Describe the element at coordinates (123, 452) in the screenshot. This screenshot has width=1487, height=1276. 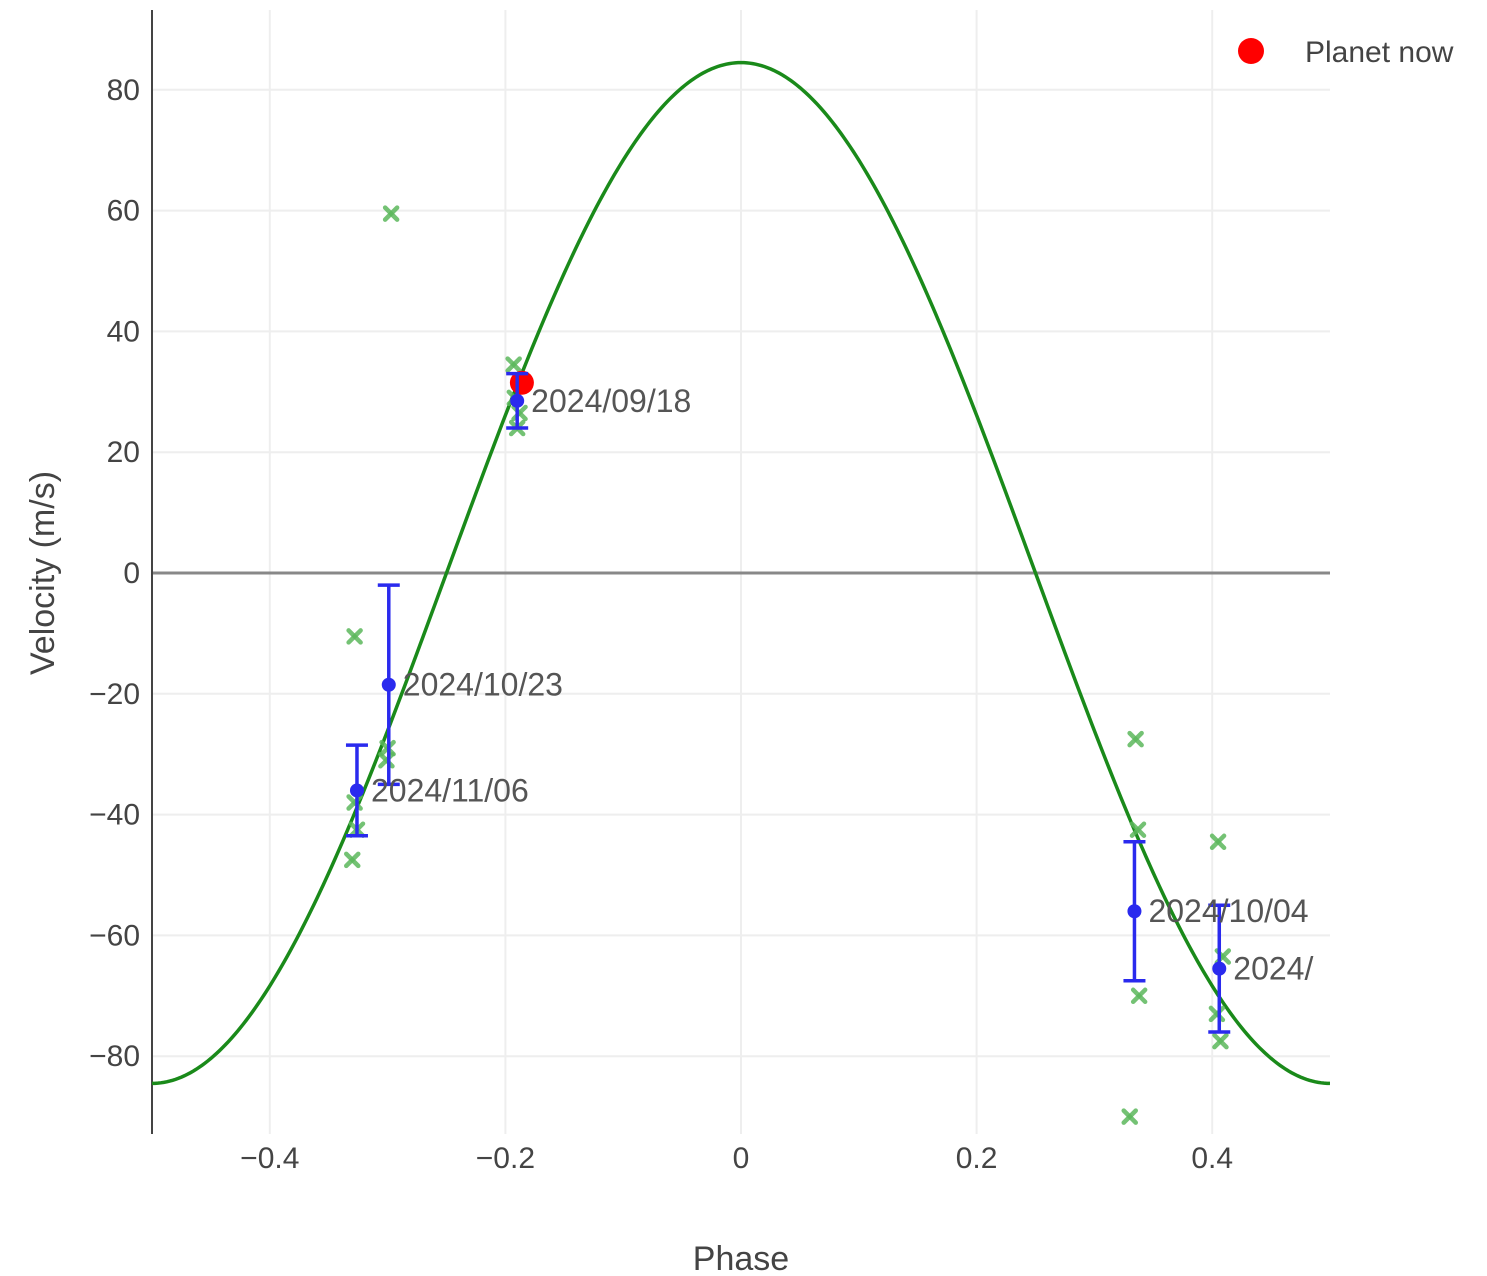
I see `y-tick-label: 20` at that location.